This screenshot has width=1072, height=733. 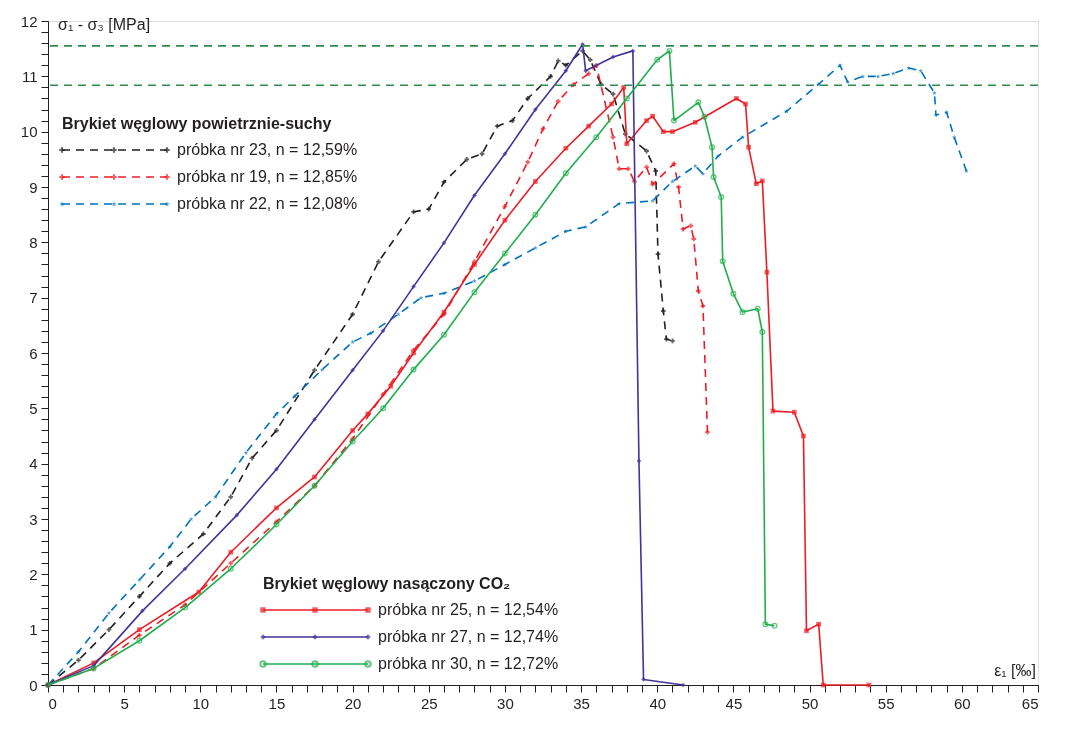 I want to click on y-tick-label: 2, so click(x=33, y=574).